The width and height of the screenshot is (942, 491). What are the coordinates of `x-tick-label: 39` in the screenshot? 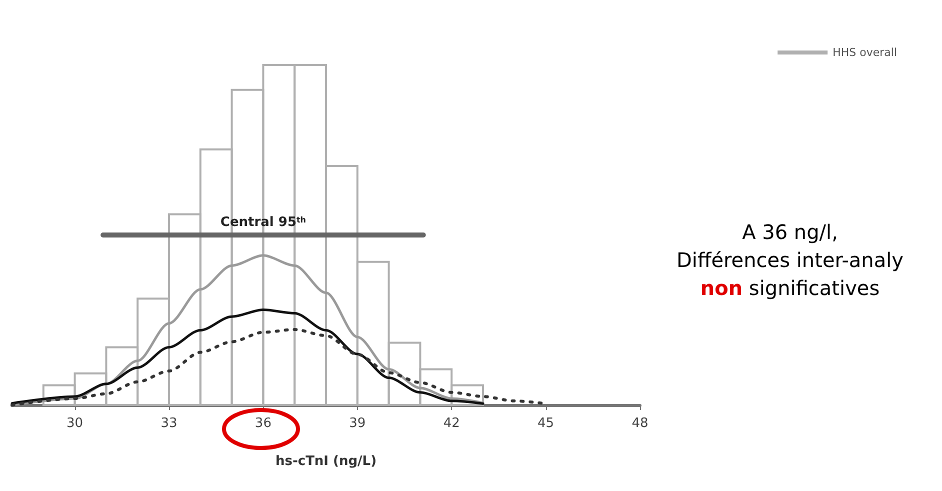 It's located at (357, 423).